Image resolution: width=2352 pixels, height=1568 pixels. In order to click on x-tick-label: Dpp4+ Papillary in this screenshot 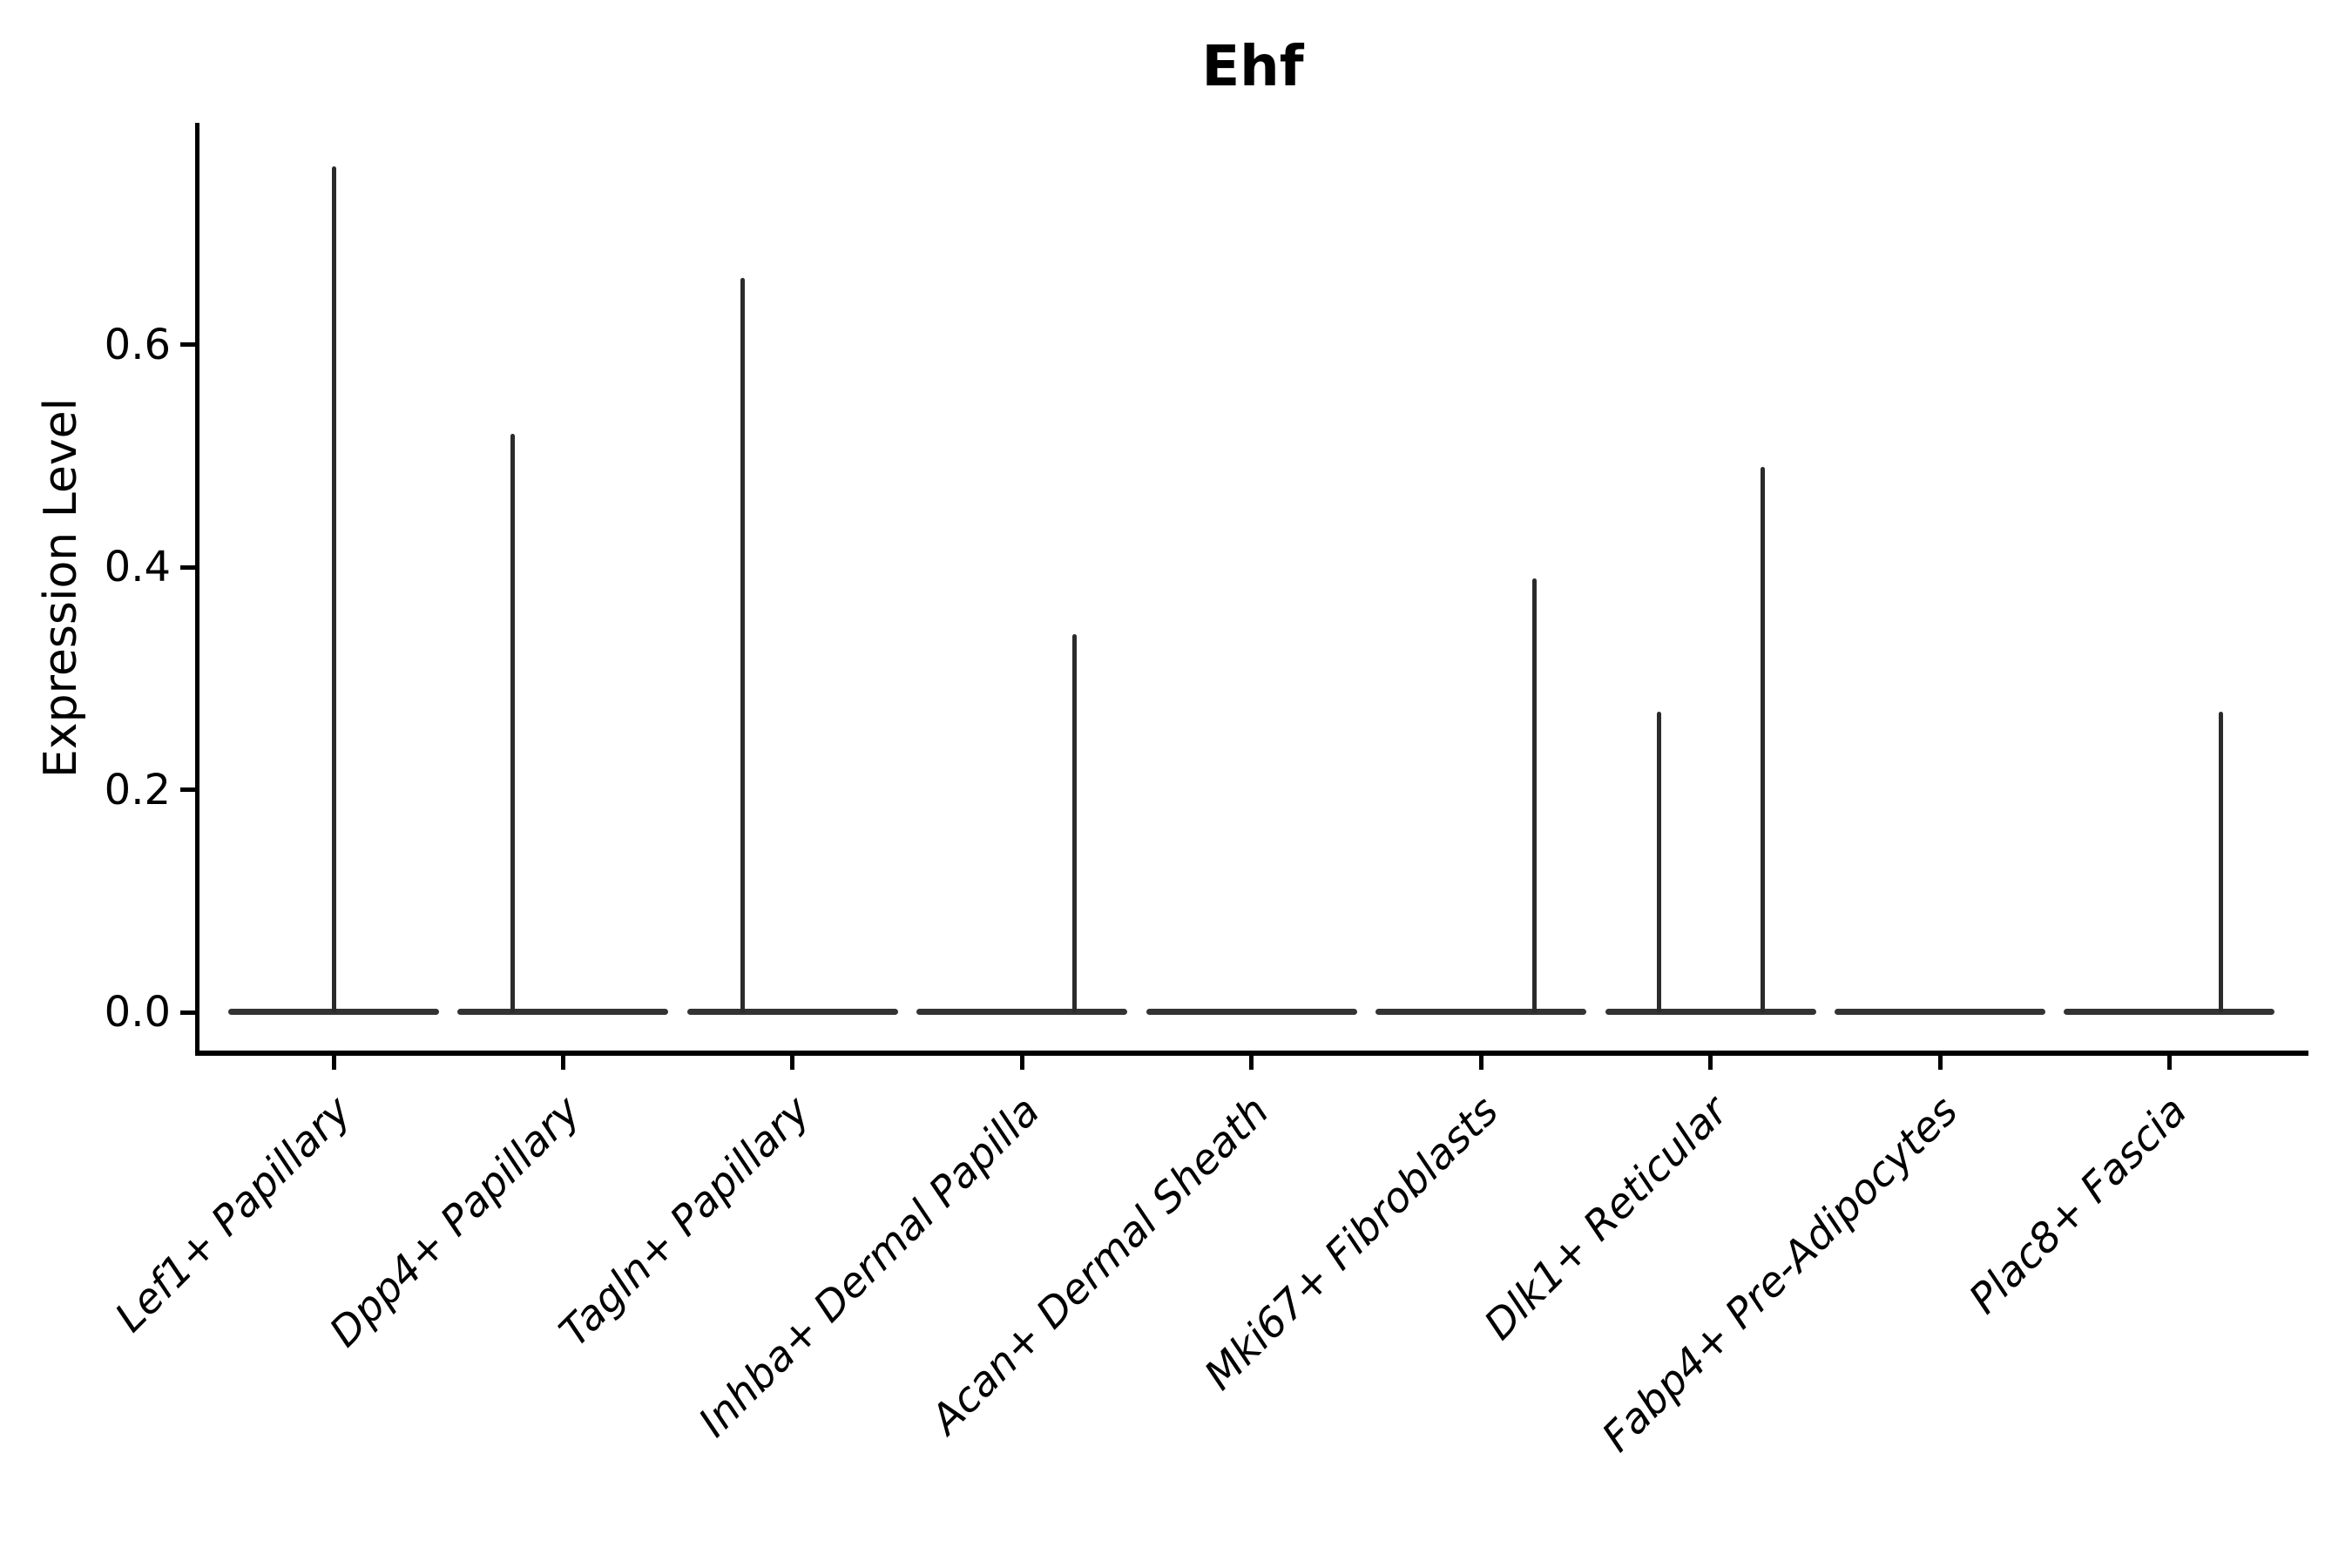, I will do `click(456, 1222)`.